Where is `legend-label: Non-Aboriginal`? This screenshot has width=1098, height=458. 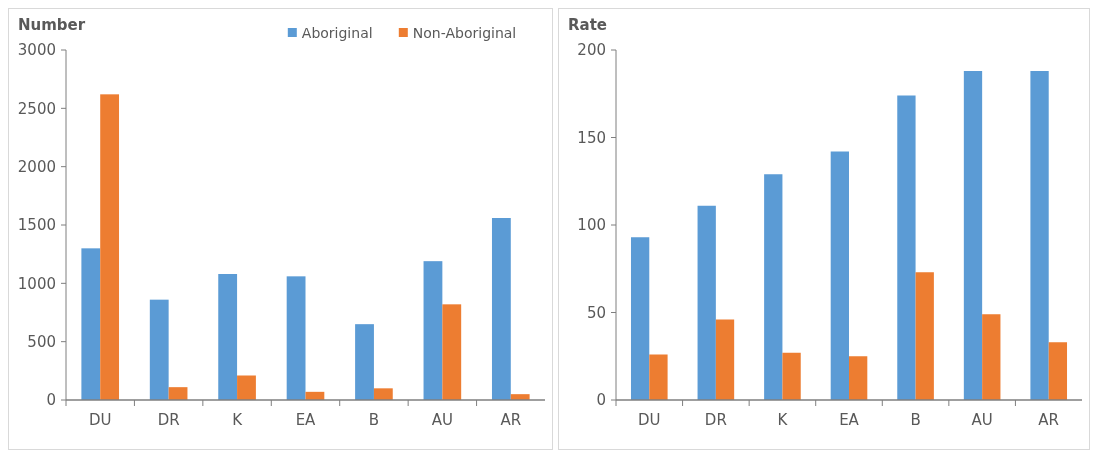 legend-label: Non-Aboriginal is located at coordinates (464, 33).